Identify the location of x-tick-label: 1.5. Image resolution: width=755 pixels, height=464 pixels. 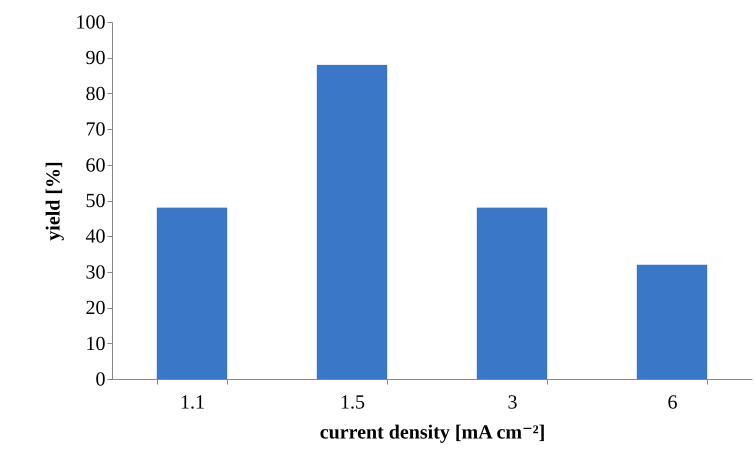
(352, 403).